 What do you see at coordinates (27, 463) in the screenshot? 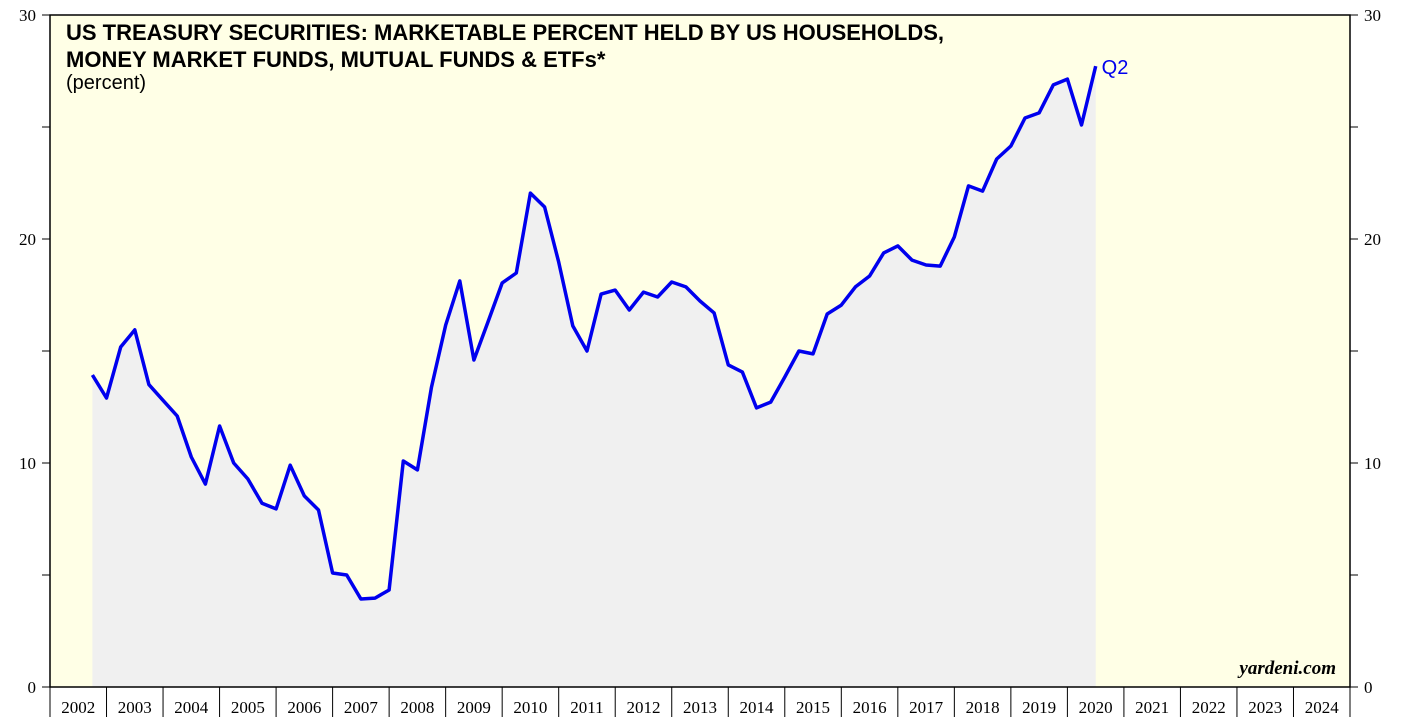
I see `y-tick-label: 10` at bounding box center [27, 463].